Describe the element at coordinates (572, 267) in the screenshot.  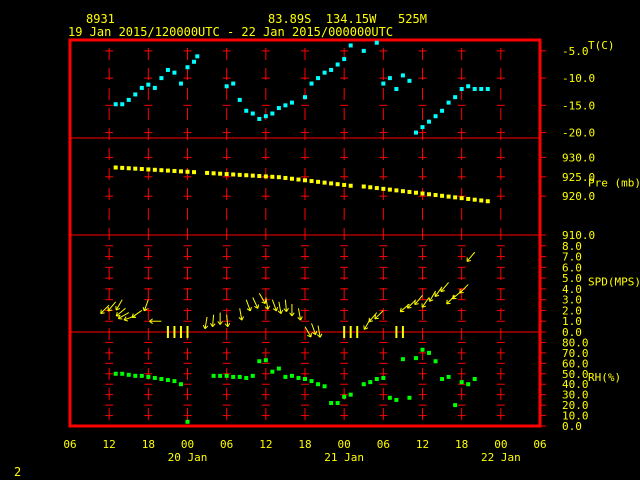
I see `y-tick-label-wind: 6.0` at that location.